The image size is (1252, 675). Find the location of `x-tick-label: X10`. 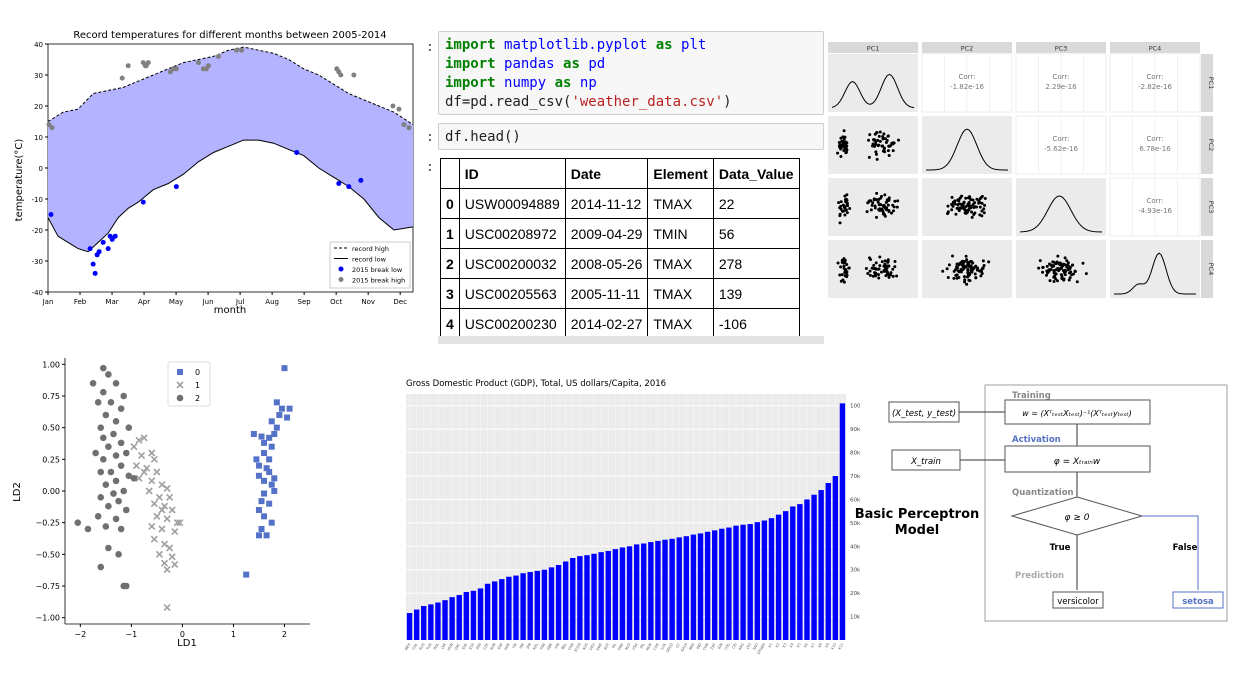

x-tick-label: X10 is located at coordinates (833, 647).